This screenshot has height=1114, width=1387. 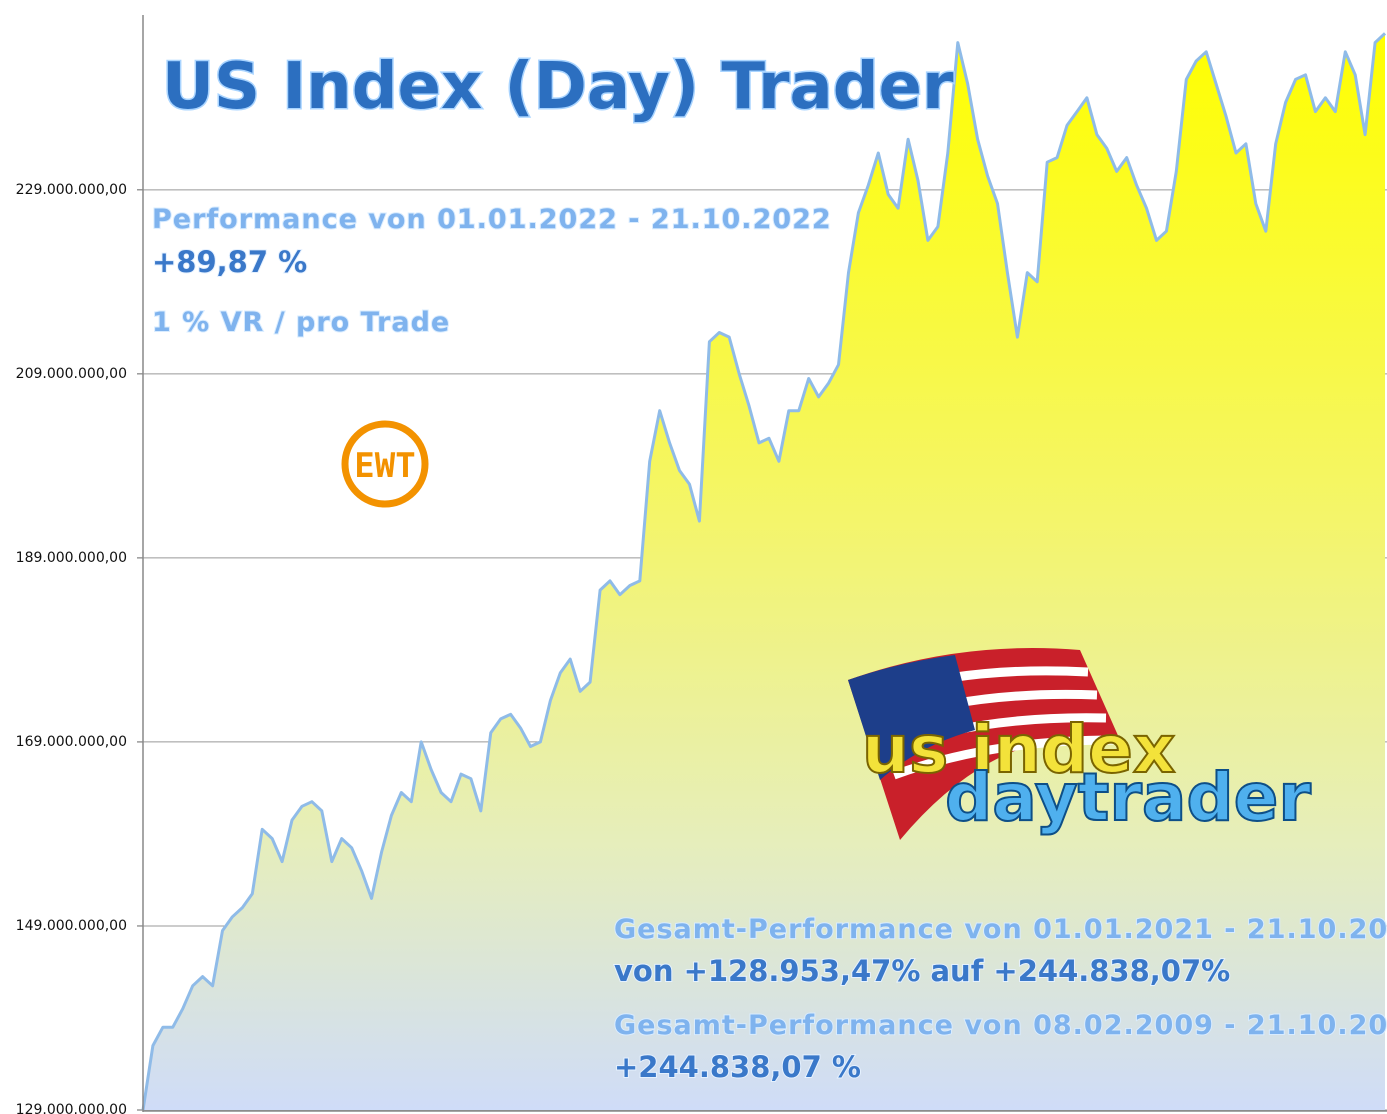 What do you see at coordinates (71, 926) in the screenshot?
I see `y-tick-label: 149.000.000,00` at bounding box center [71, 926].